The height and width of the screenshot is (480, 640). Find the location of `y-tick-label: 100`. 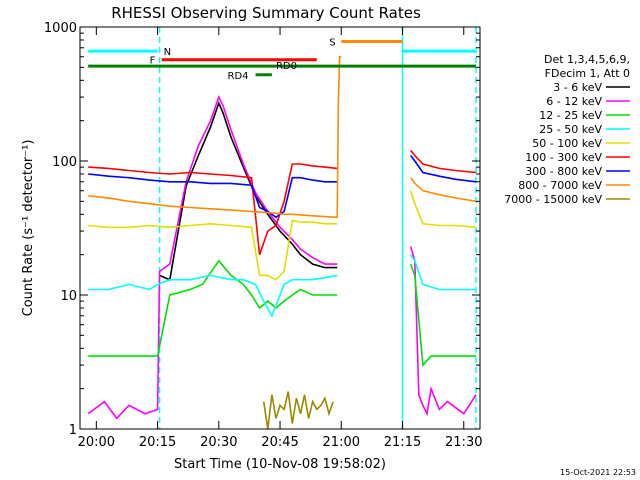

y-tick-label: 100 is located at coordinates (64, 162).